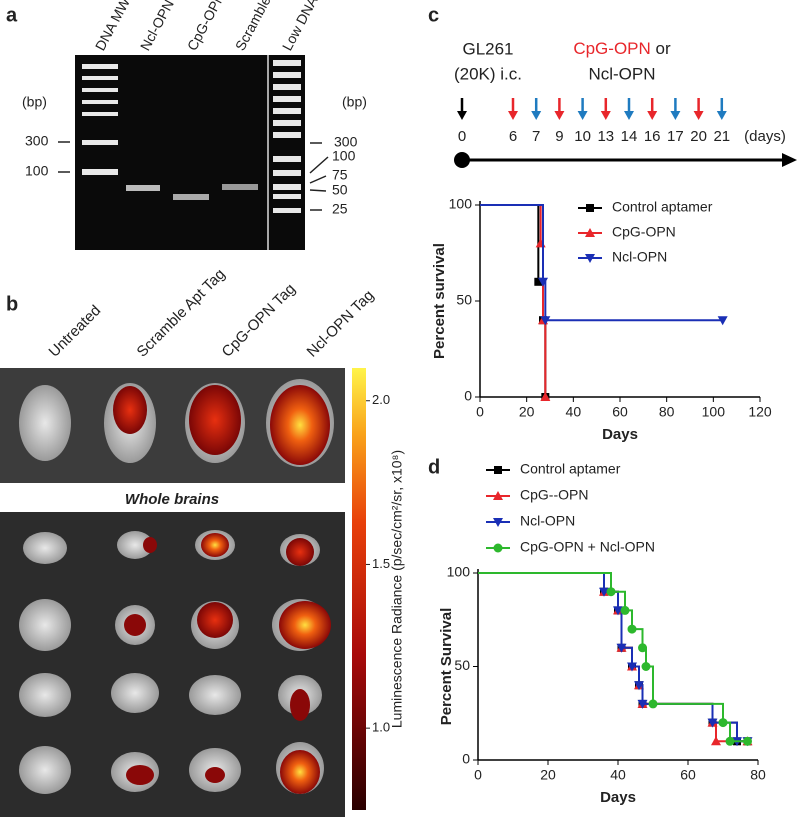  What do you see at coordinates (488, 73) in the screenshot?
I see `schedule-start: (20K) i.c.` at bounding box center [488, 73].